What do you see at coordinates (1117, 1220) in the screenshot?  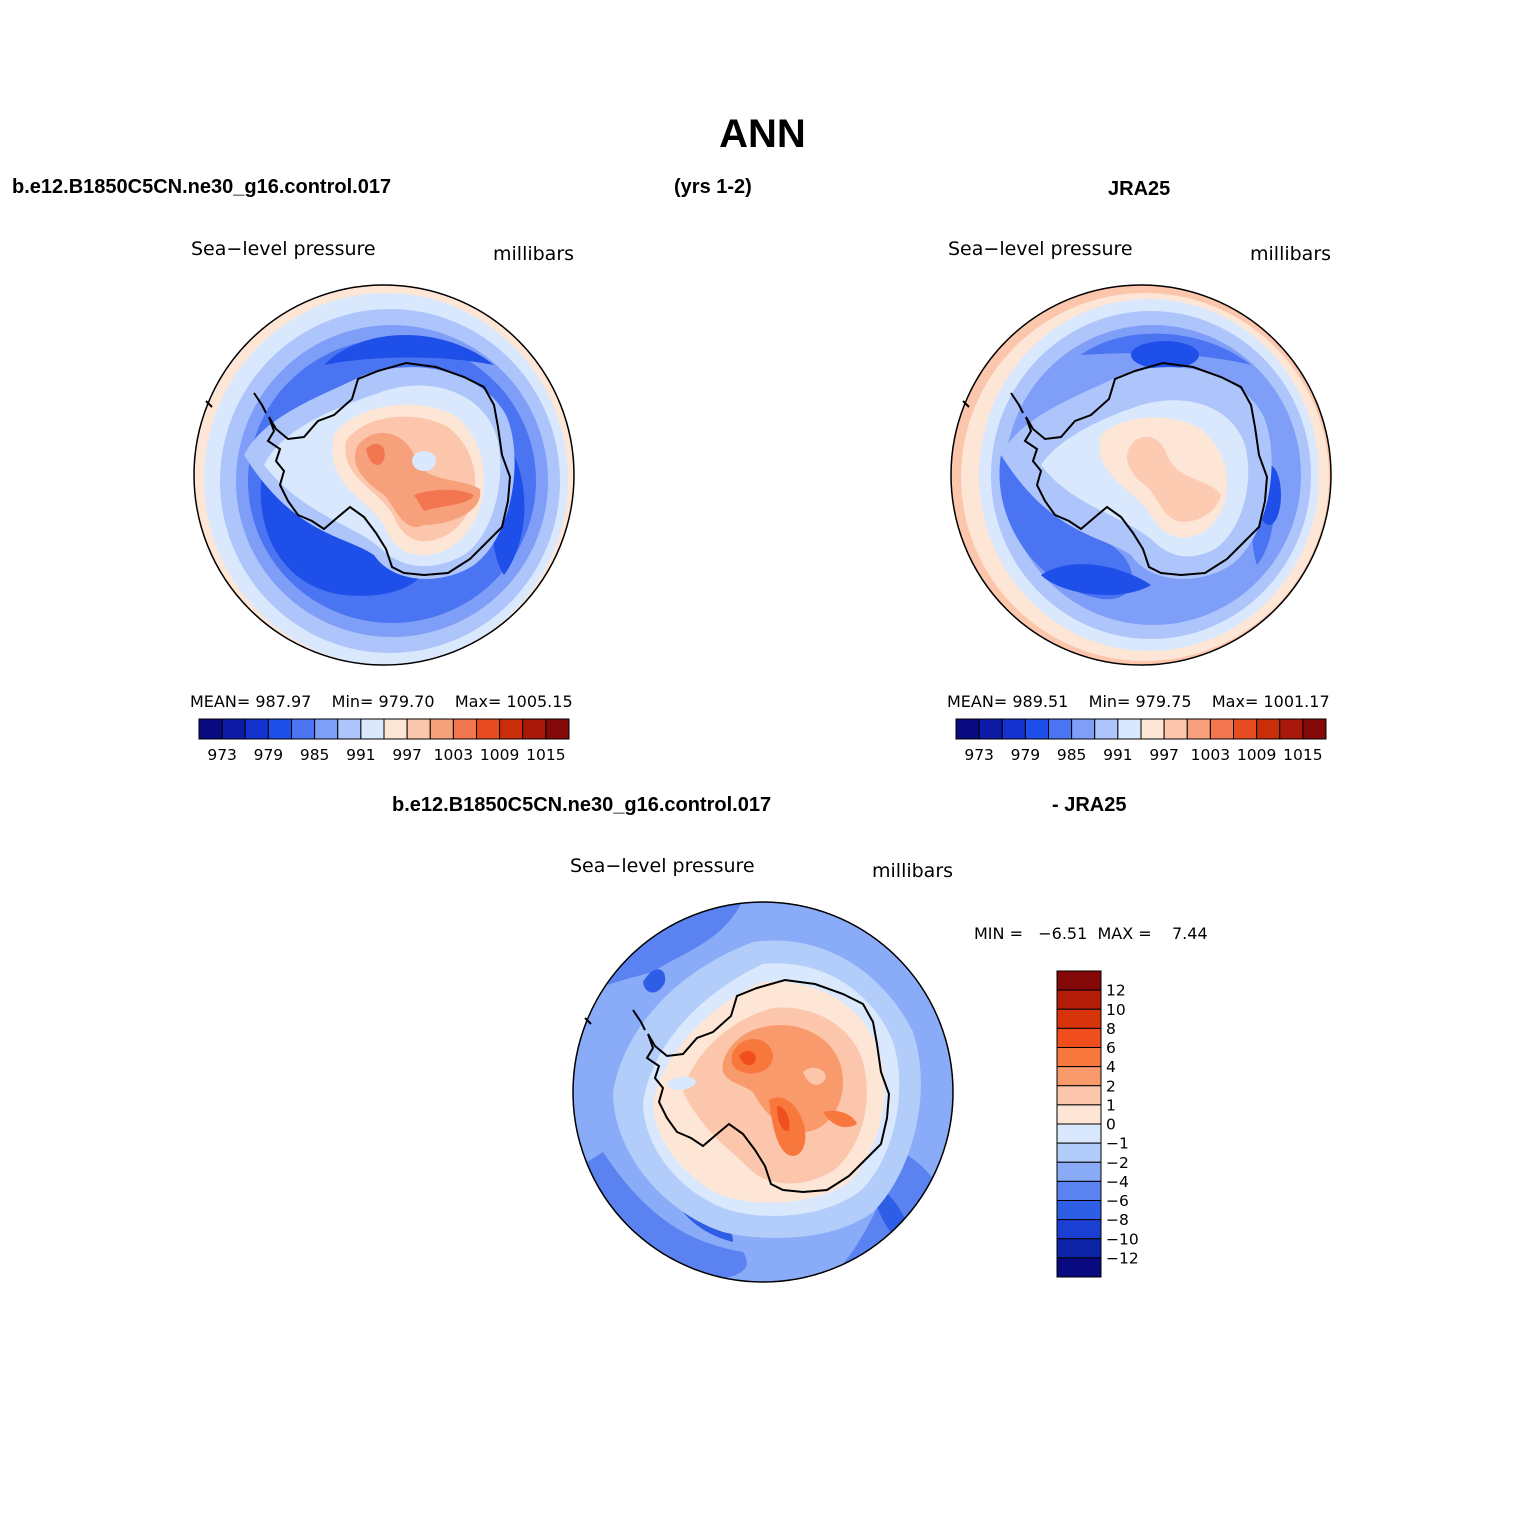 I see `diff-colorbar-tick-label: −8` at bounding box center [1117, 1220].